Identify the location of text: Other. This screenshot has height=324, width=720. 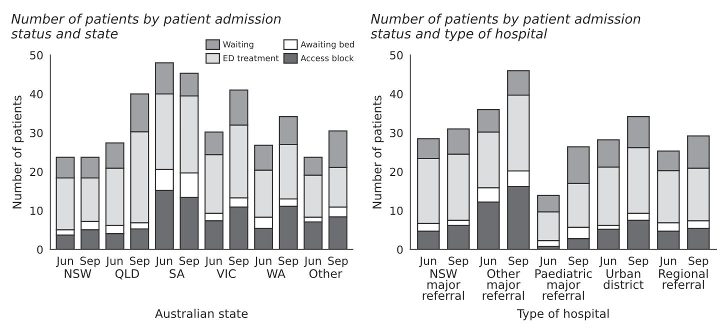
(325, 273).